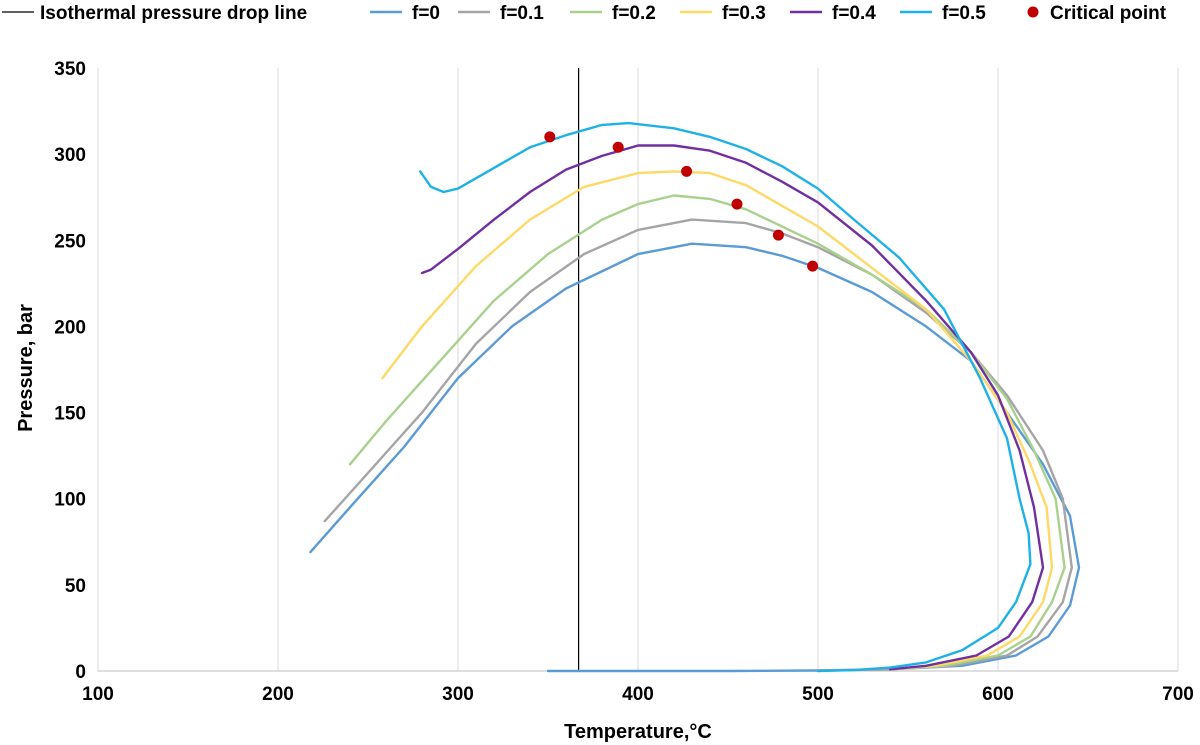  I want to click on legend-label-1: f=0, so click(426, 13).